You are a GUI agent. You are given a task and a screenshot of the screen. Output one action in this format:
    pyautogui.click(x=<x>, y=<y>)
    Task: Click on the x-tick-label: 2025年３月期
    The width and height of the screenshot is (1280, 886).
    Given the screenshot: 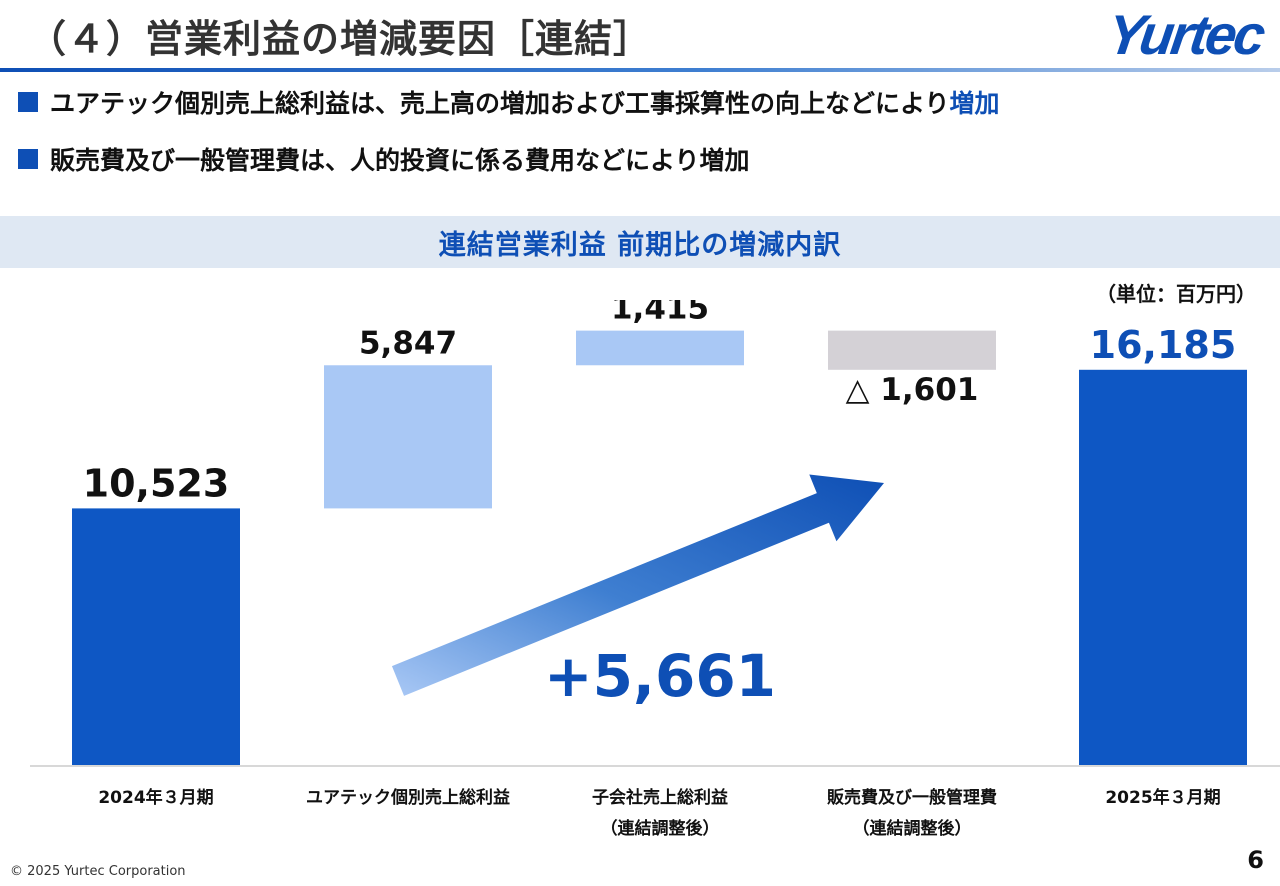 What is the action you would take?
    pyautogui.click(x=1162, y=797)
    